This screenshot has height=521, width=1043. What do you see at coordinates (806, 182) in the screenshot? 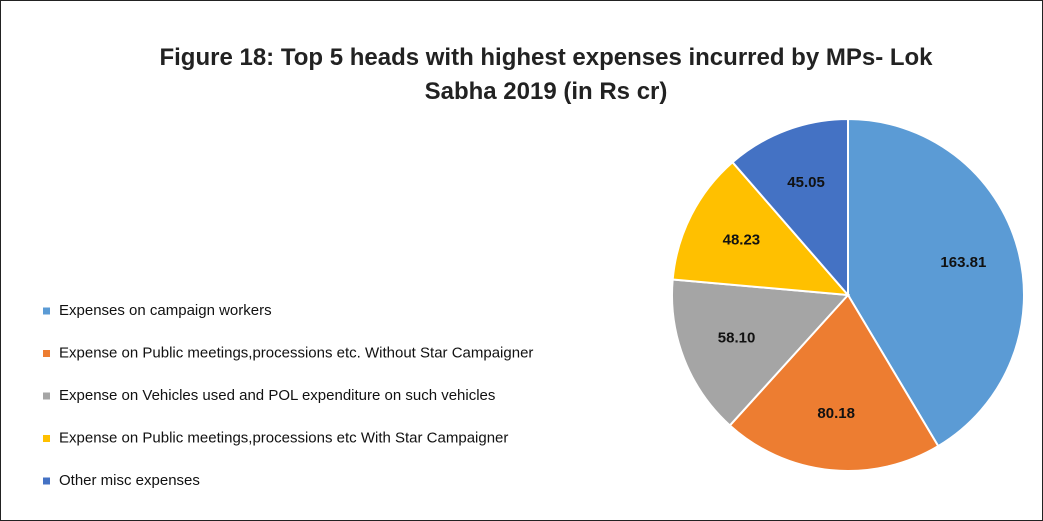
I see `slice-label: 45.05` at bounding box center [806, 182].